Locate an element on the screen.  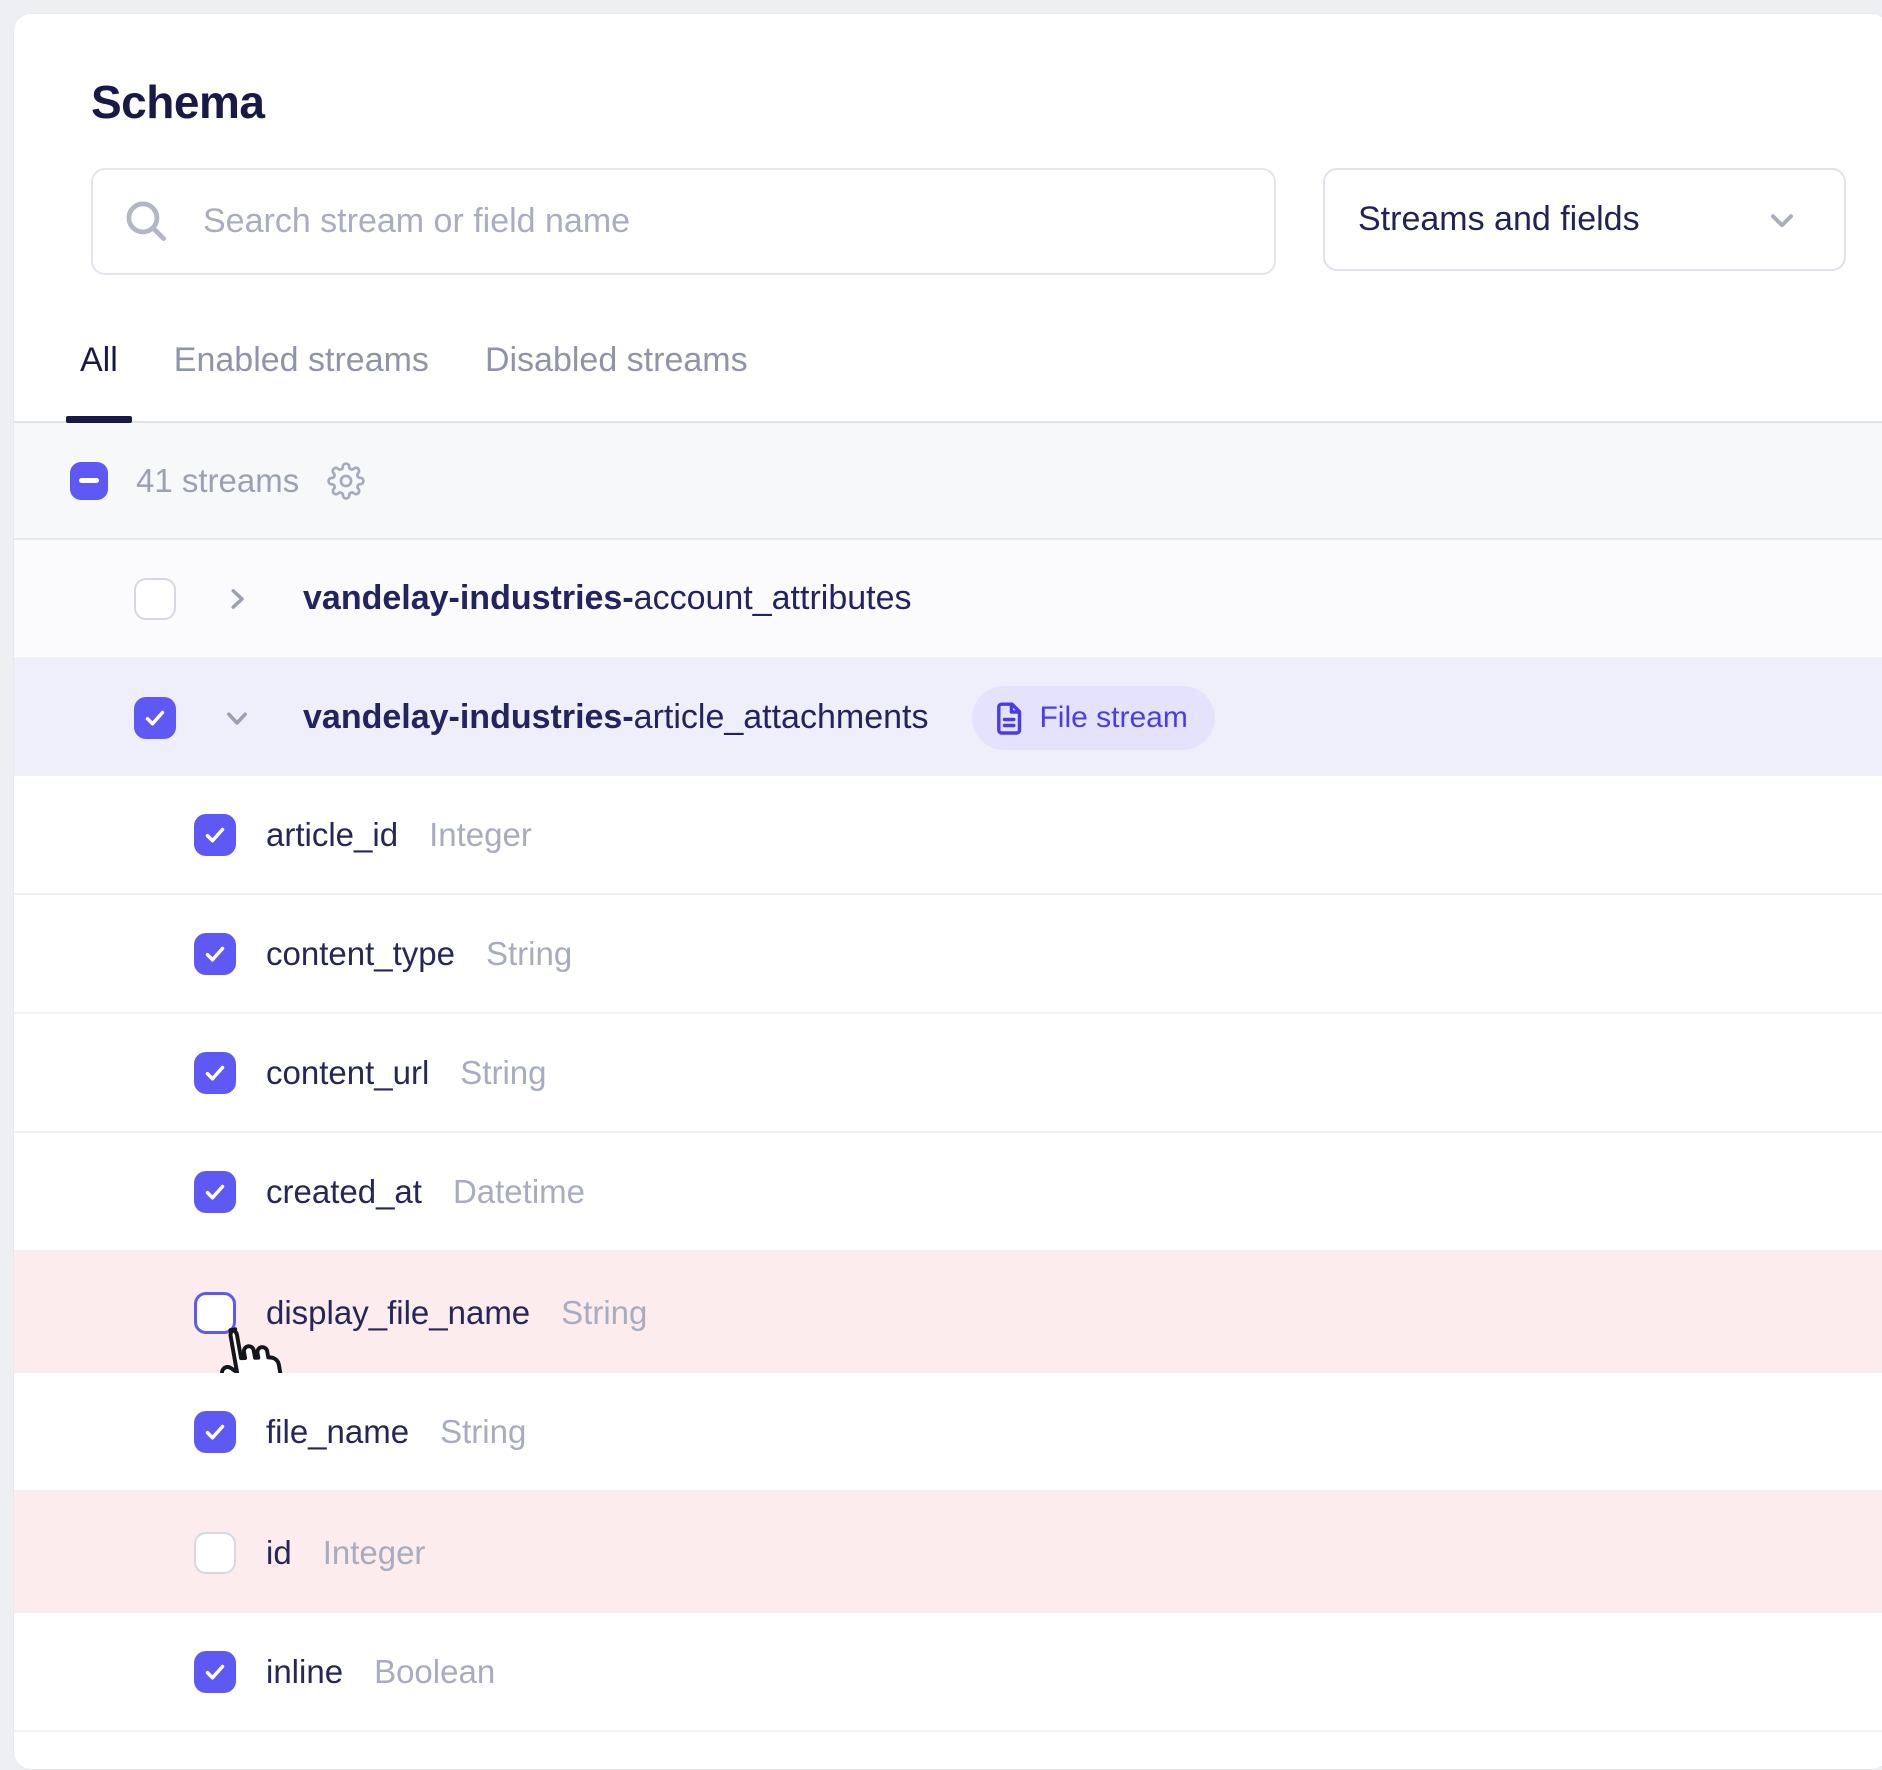
checkbox-inline is located at coordinates (215, 1671).